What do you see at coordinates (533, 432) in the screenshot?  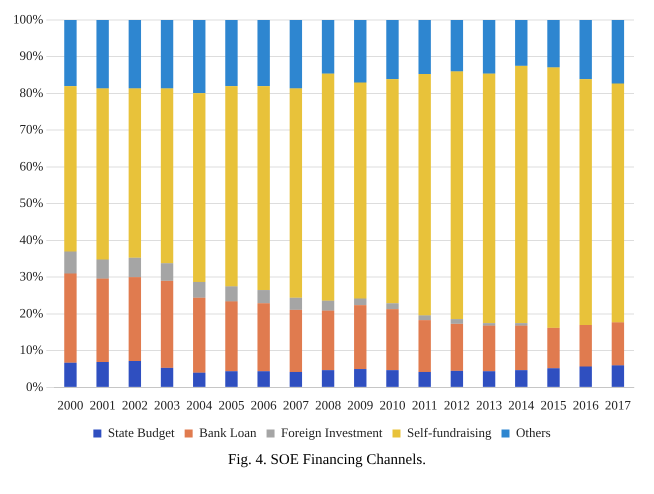 I see `legend-label: Others` at bounding box center [533, 432].